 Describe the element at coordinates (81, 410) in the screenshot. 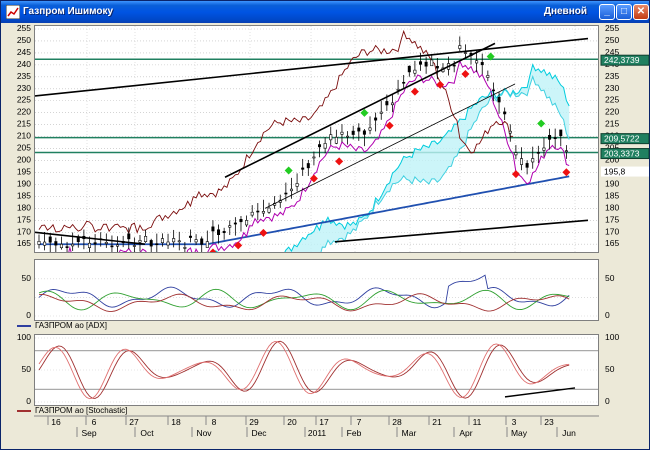

I see `stochastic-legend-label: ГАЗПРОМ ao [Stochastic]` at that location.